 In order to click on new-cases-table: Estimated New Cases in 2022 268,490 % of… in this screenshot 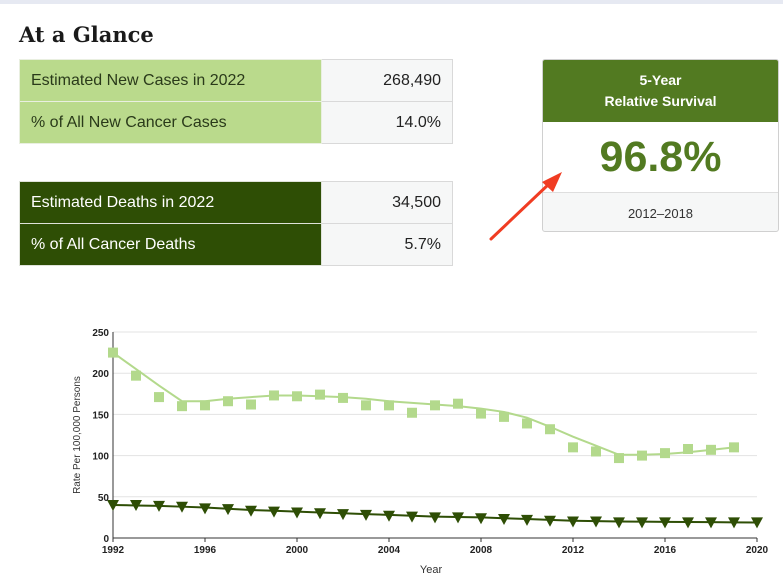, I will do `click(236, 101)`.